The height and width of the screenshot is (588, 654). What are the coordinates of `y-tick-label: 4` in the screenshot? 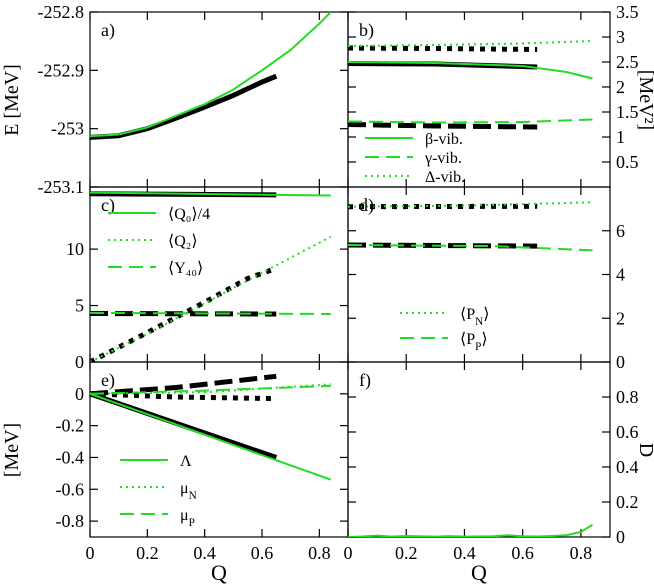 It's located at (620, 275).